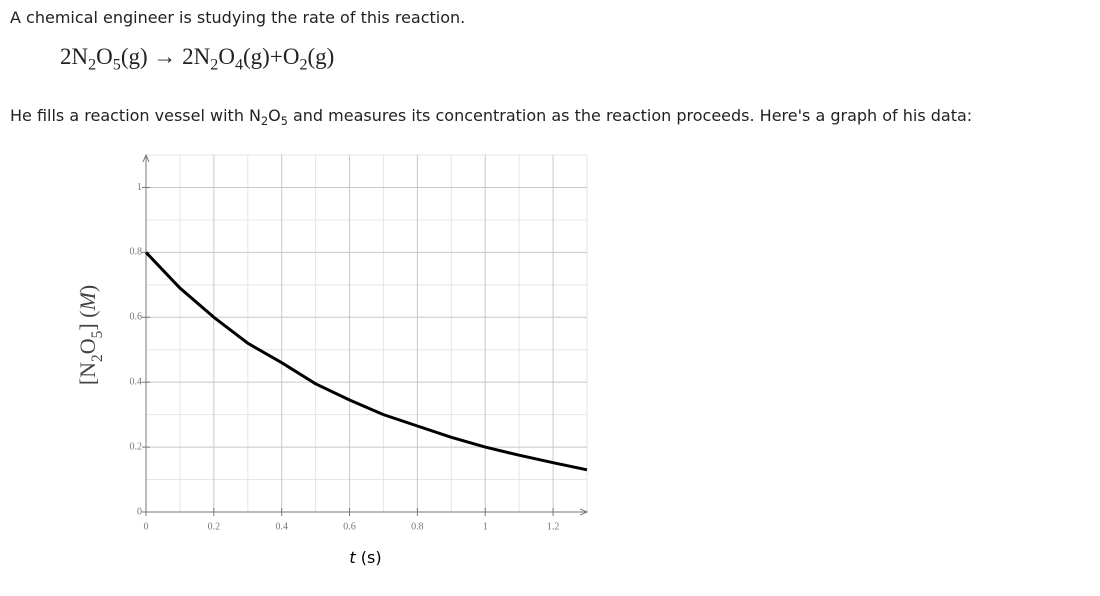 Image resolution: width=1100 pixels, height=596 pixels. What do you see at coordinates (136, 252) in the screenshot?
I see `y-tick-label: 0.8` at bounding box center [136, 252].